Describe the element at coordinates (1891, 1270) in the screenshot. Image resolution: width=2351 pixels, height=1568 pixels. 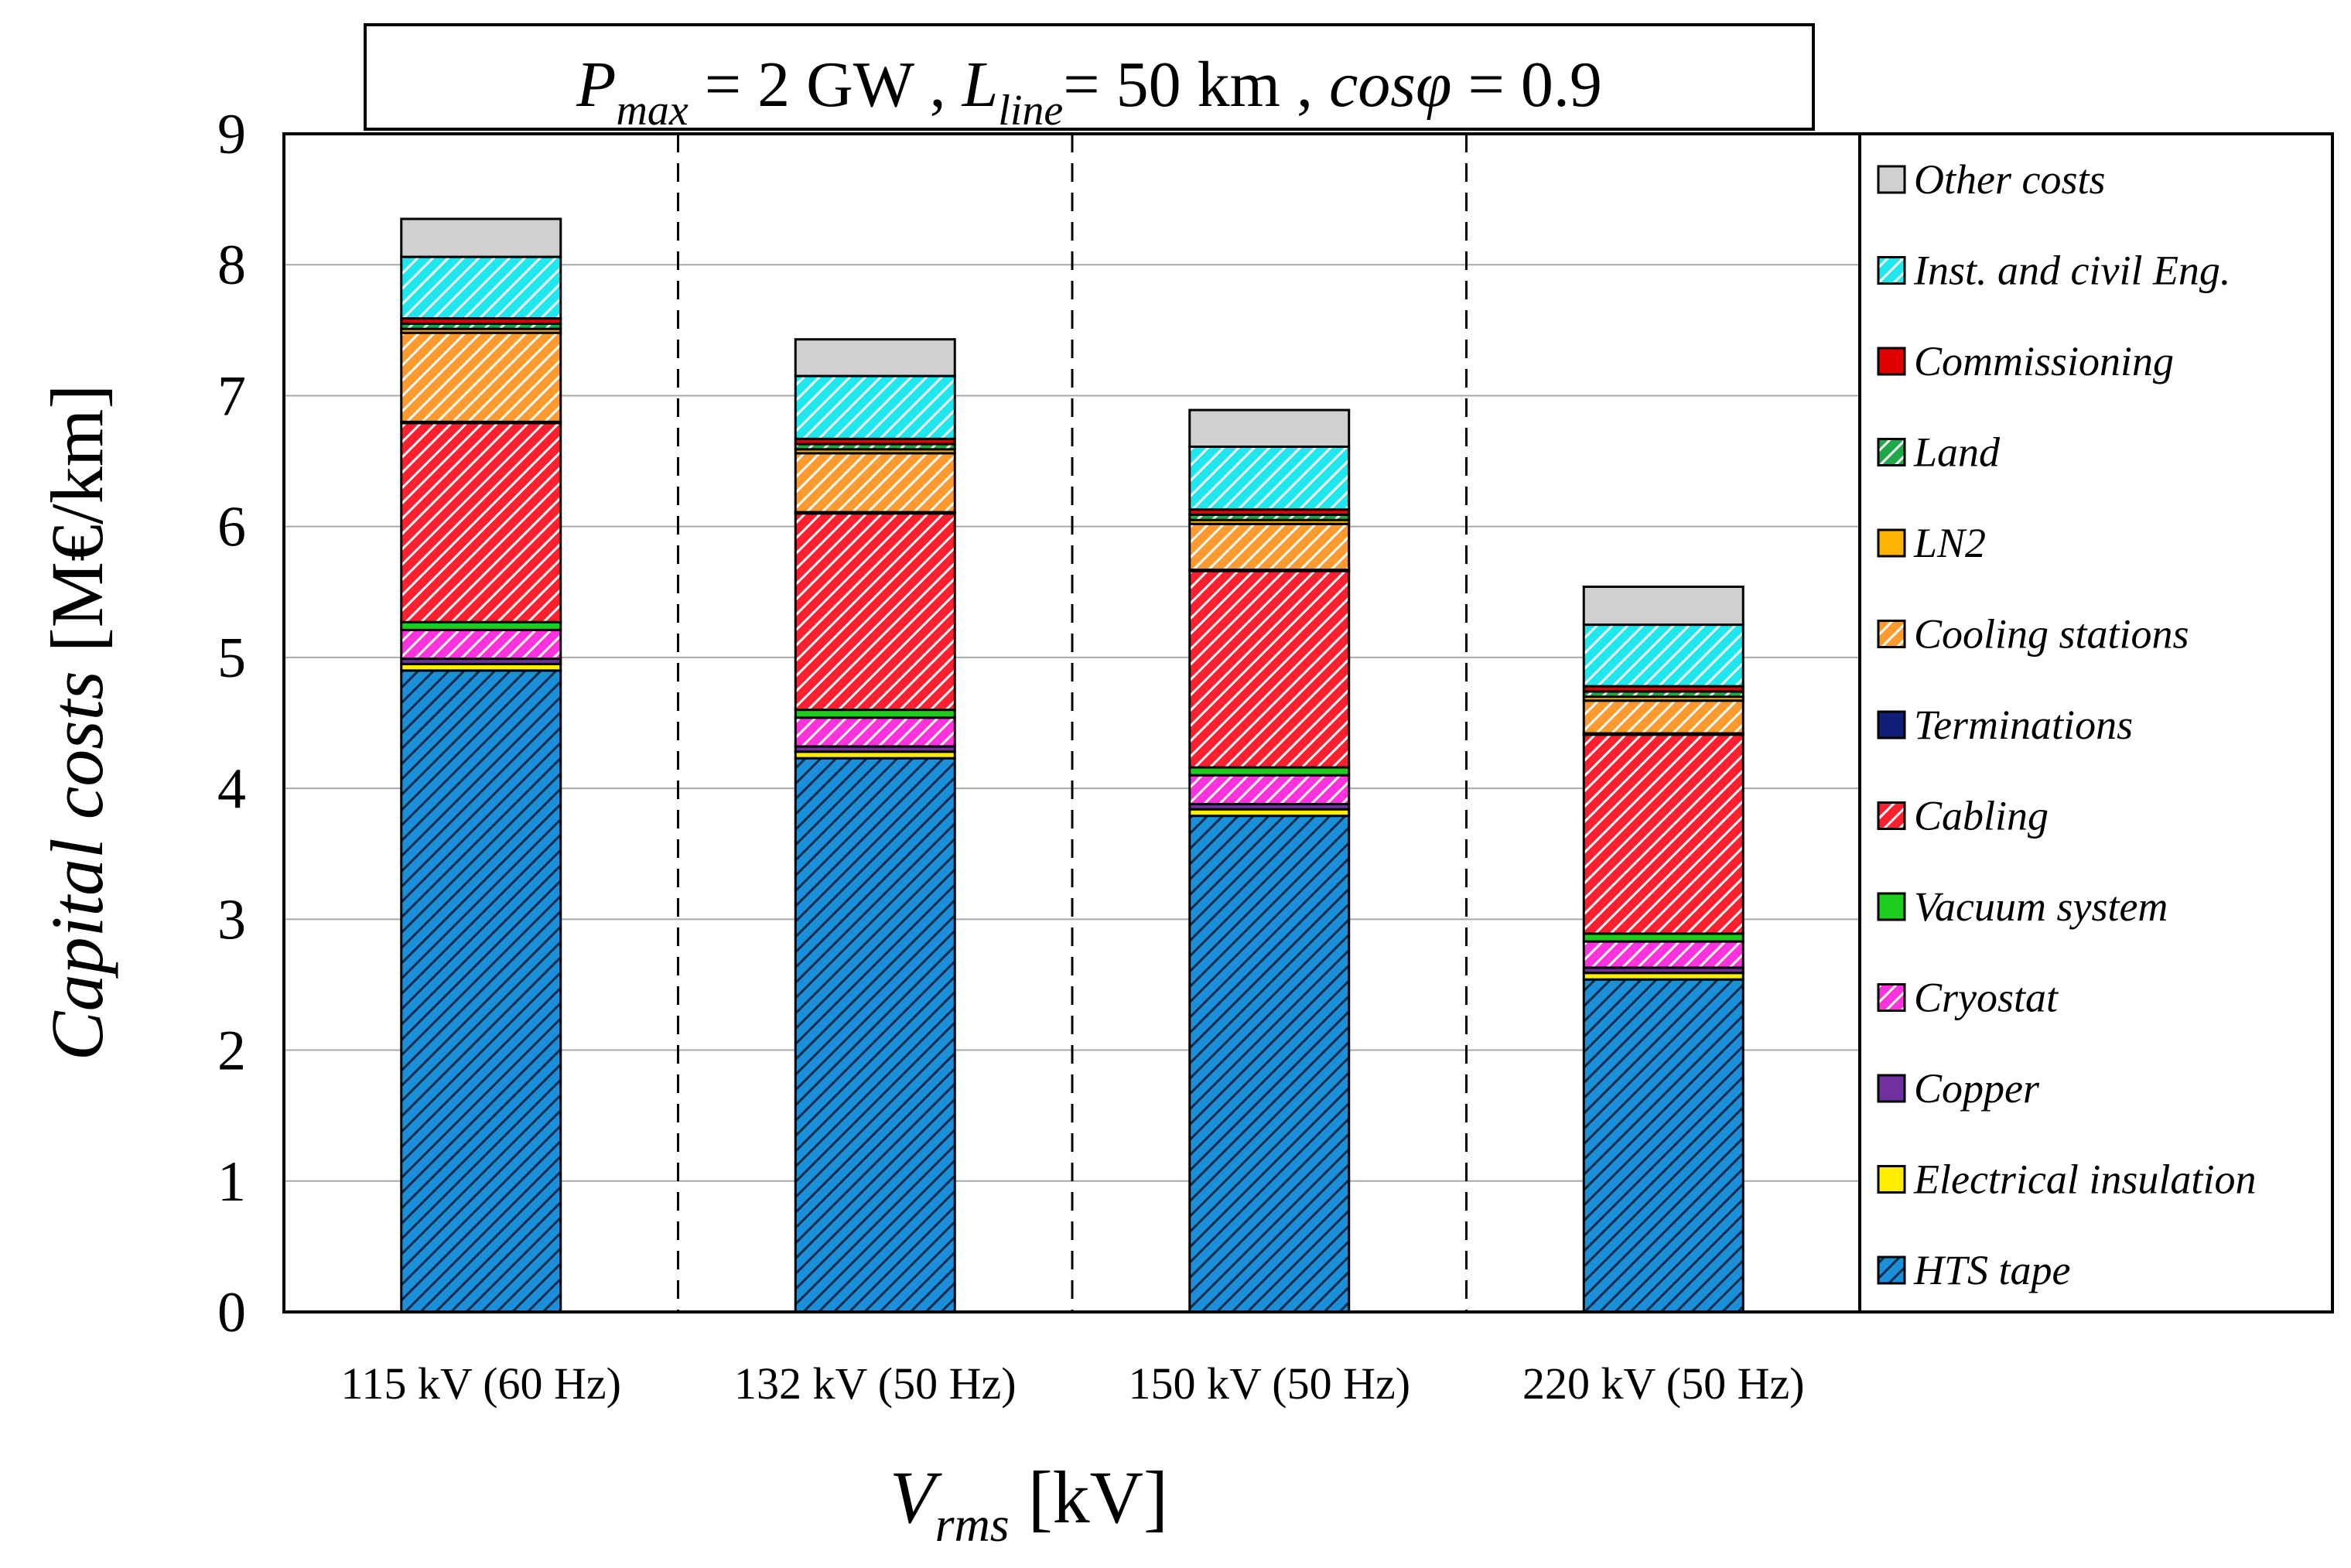
I see `legend-swatch-hts-tape` at that location.